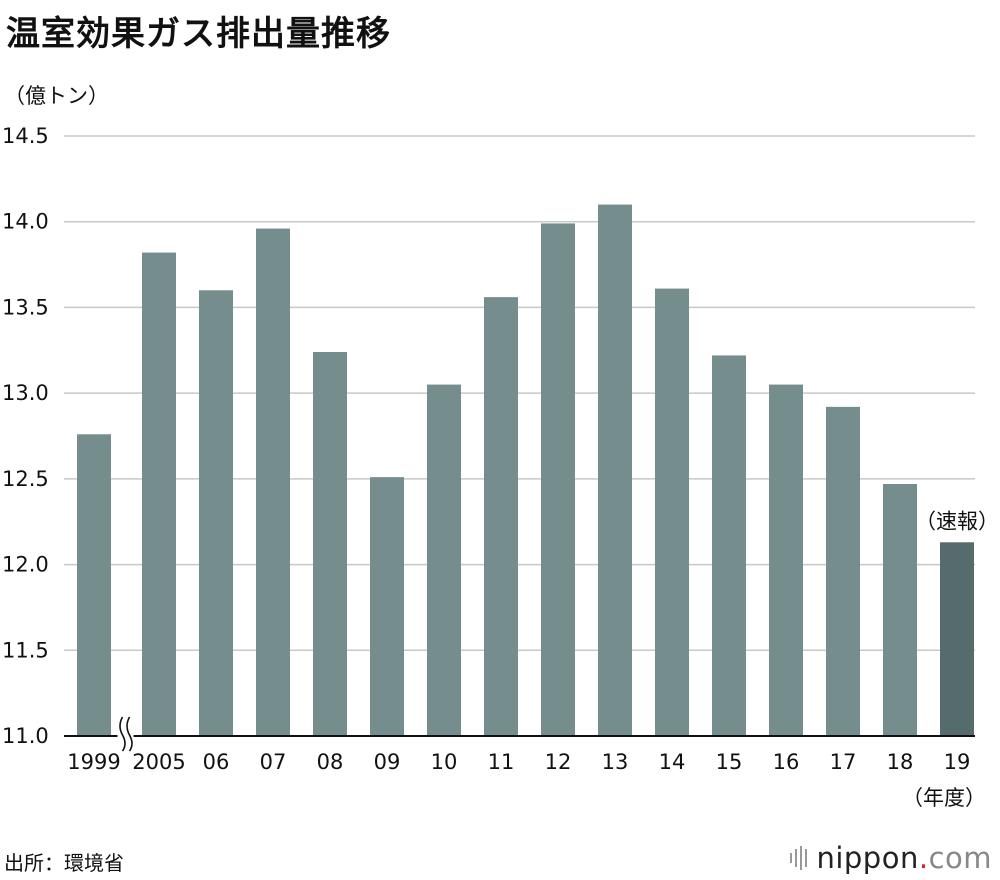 This screenshot has height=880, width=1000. Describe the element at coordinates (93, 762) in the screenshot. I see `x-tick-label: 1999` at that location.